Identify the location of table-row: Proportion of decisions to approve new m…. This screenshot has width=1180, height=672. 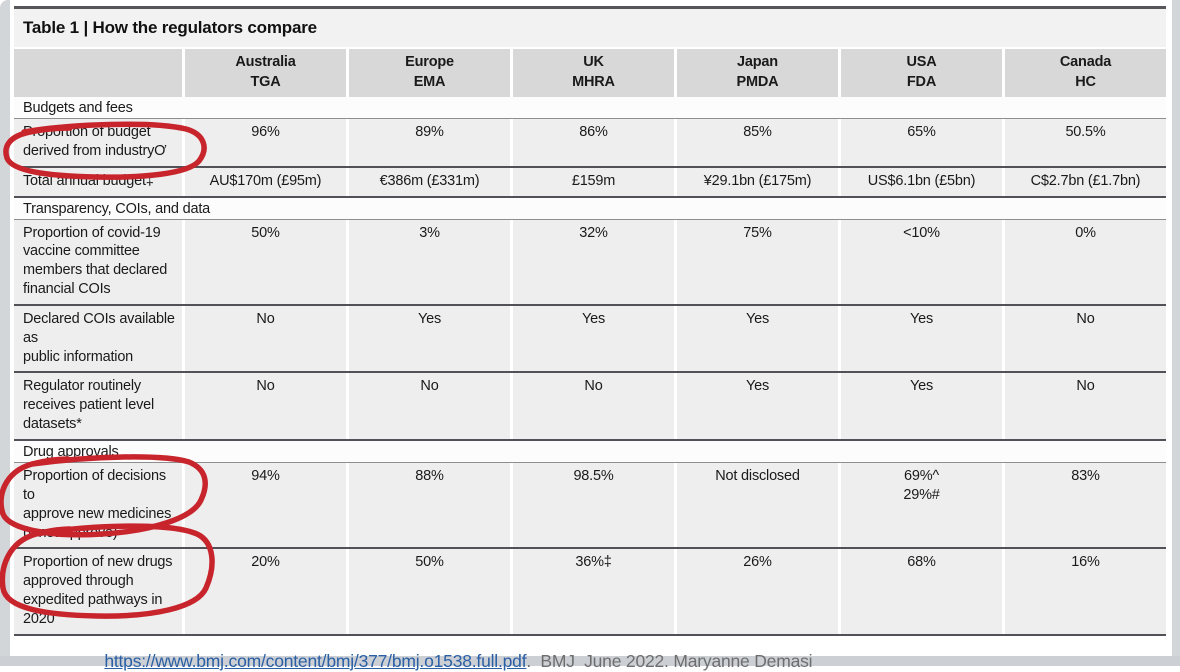
(590, 506).